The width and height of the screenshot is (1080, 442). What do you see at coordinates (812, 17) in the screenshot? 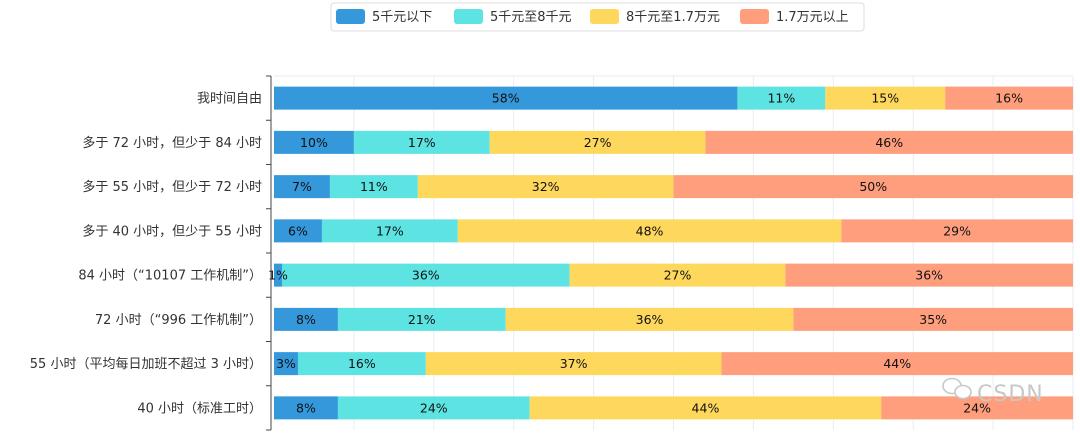
I see `legend-label: 1.7万元以上` at bounding box center [812, 17].